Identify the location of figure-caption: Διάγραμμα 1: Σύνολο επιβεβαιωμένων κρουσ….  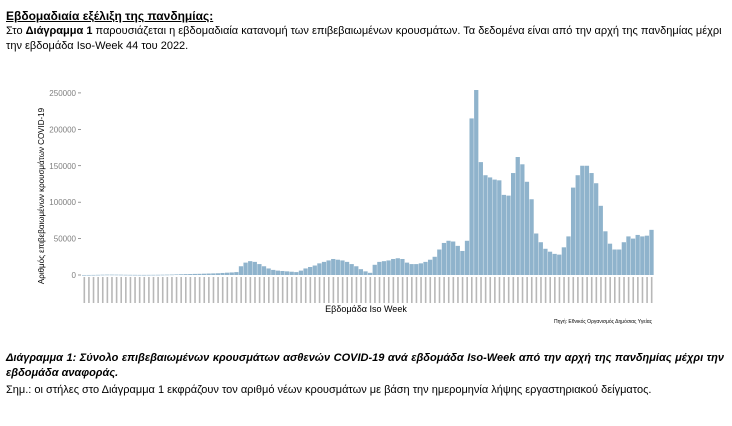
(365, 365).